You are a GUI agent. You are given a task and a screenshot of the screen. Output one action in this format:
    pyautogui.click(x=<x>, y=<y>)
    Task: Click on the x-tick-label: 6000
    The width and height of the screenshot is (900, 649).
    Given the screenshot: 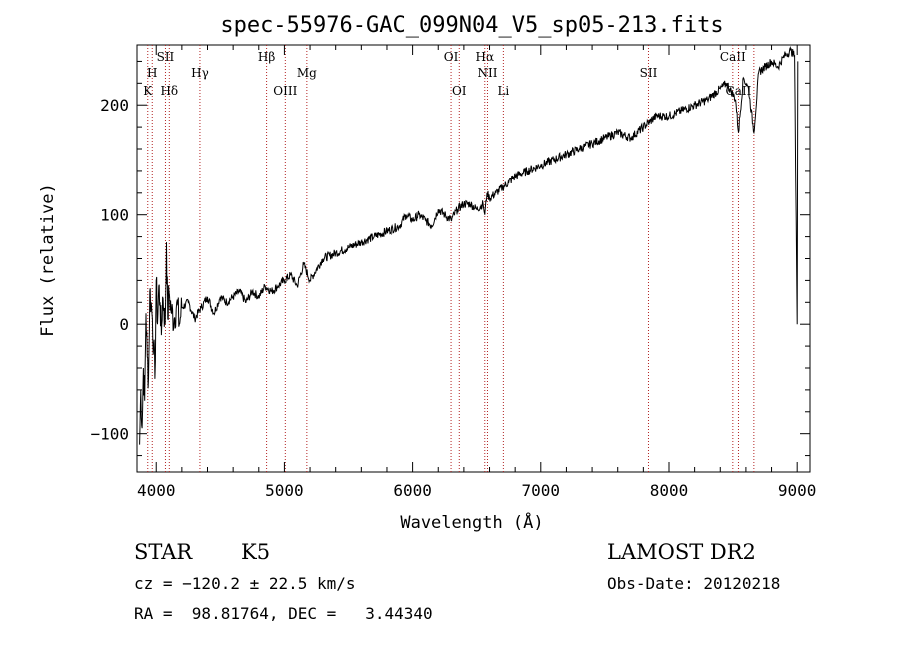 What is the action you would take?
    pyautogui.click(x=412, y=490)
    